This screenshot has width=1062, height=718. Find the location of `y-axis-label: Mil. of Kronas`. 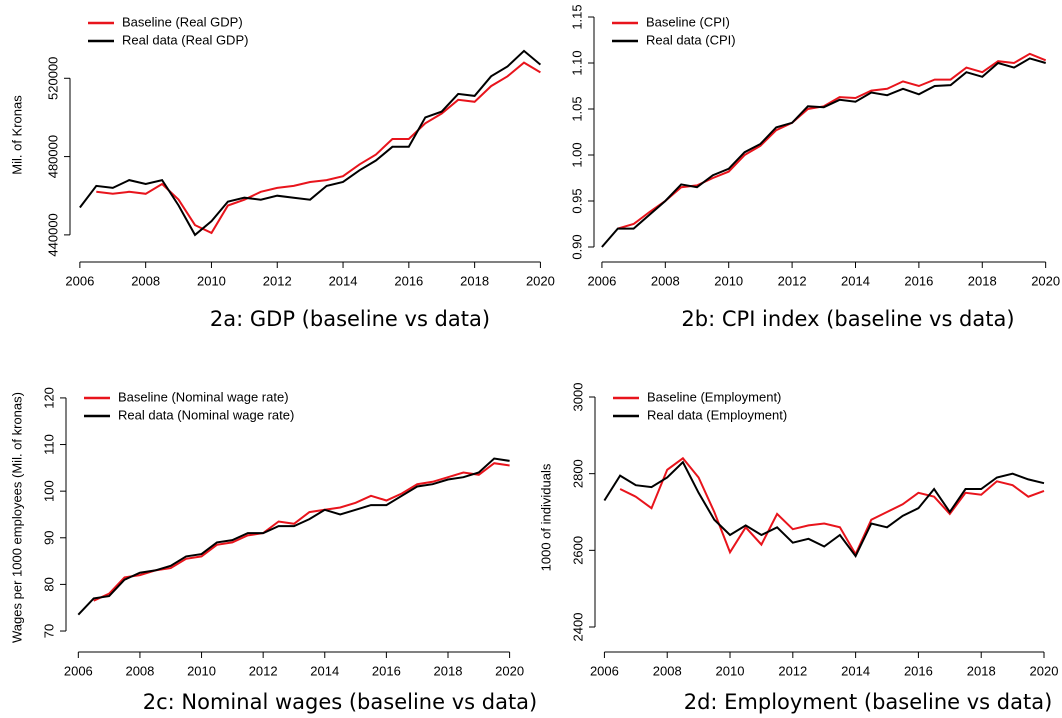

y-axis-label: Mil. of Kronas is located at coordinates (16, 135).